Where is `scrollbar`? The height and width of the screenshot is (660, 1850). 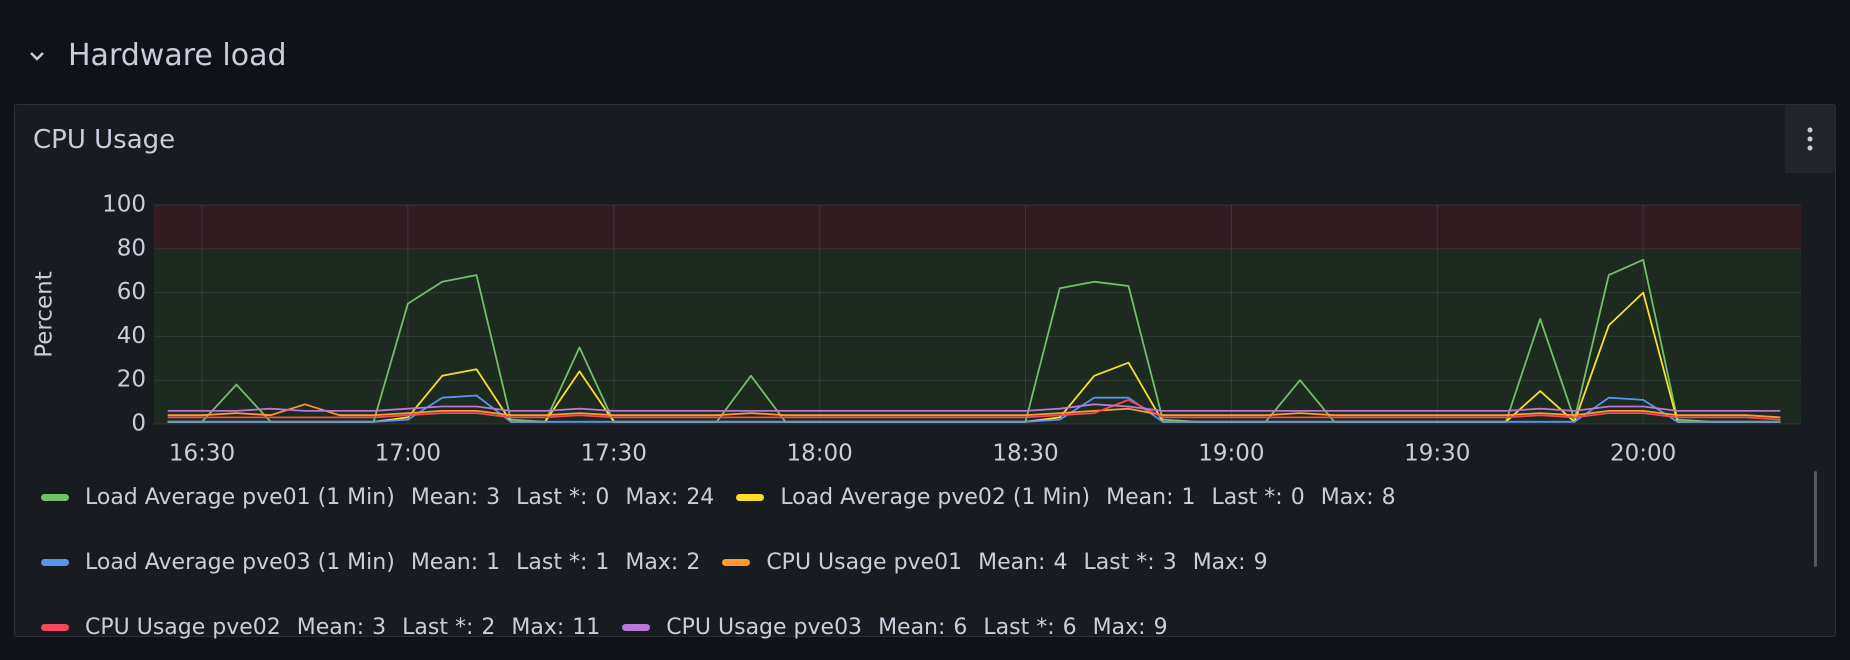 scrollbar is located at coordinates (1815, 519).